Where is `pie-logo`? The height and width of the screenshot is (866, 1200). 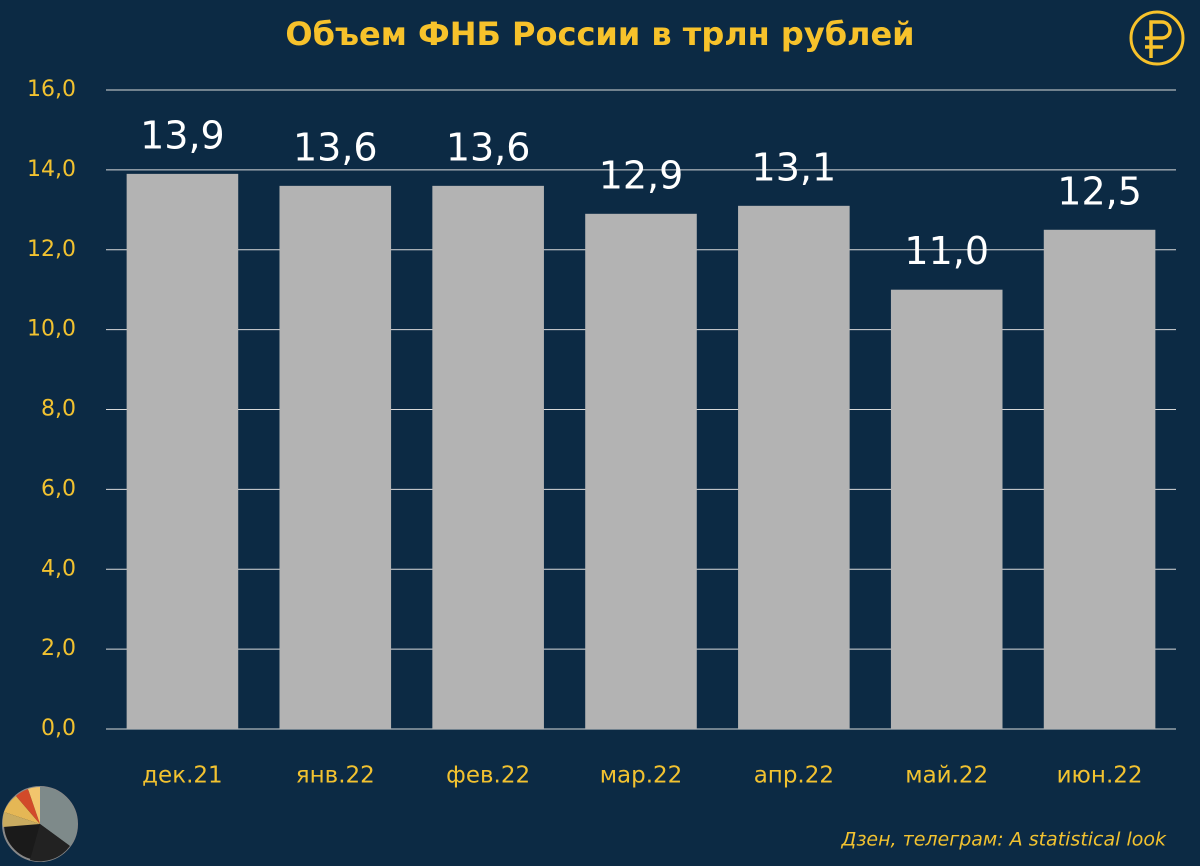
pie-logo is located at coordinates (40, 824).